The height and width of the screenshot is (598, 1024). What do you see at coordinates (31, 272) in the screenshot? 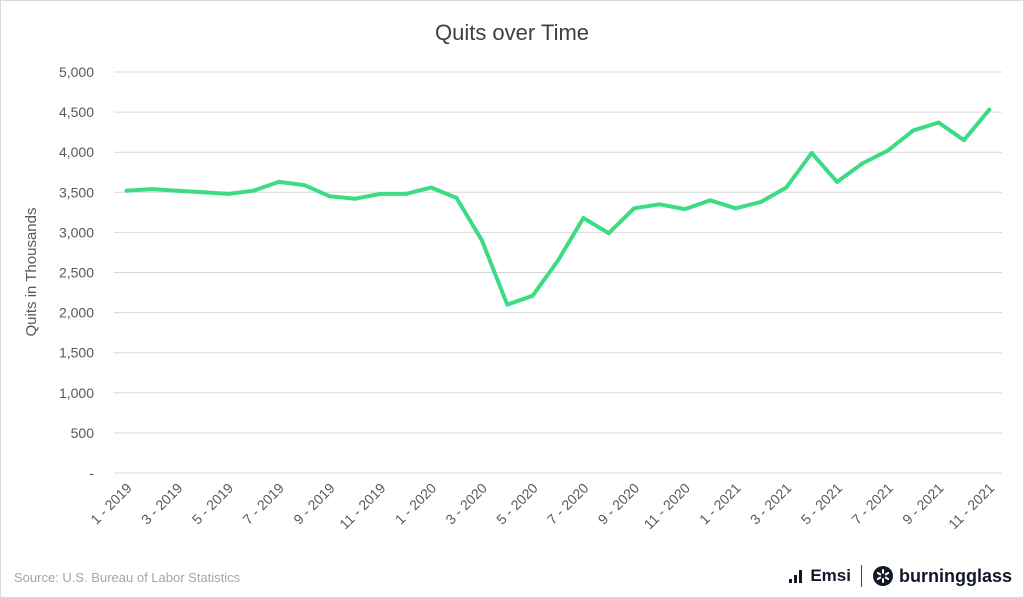
I see `y-axis-label: Quits in Thousands` at bounding box center [31, 272].